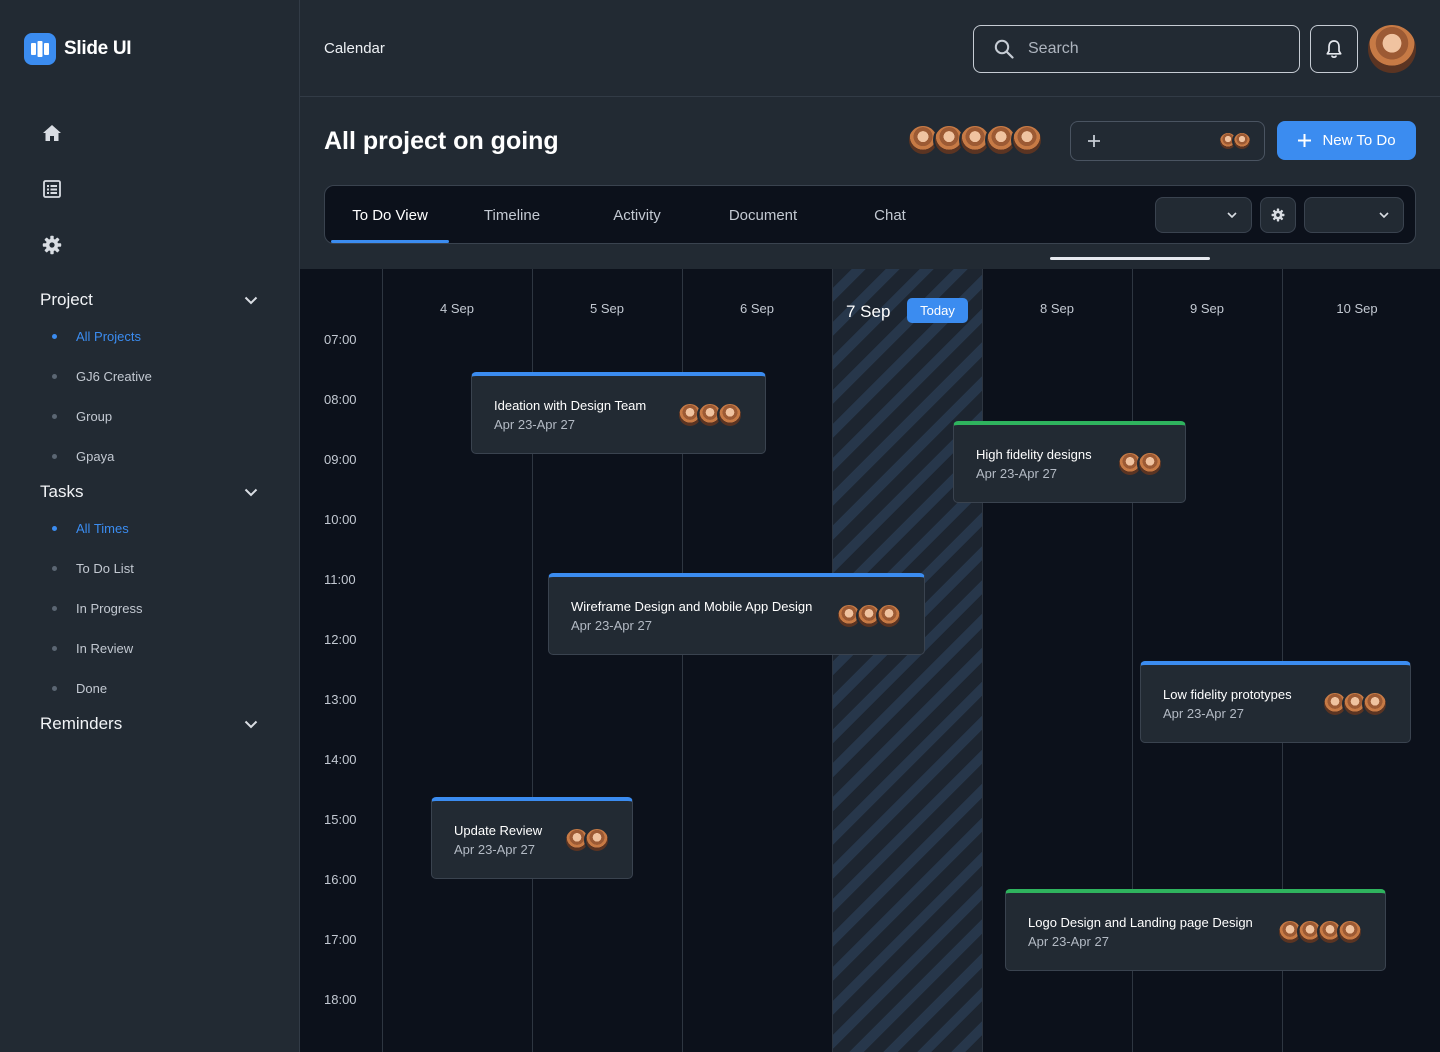 The image size is (1440, 1052). I want to click on notifications-button, so click(1334, 49).